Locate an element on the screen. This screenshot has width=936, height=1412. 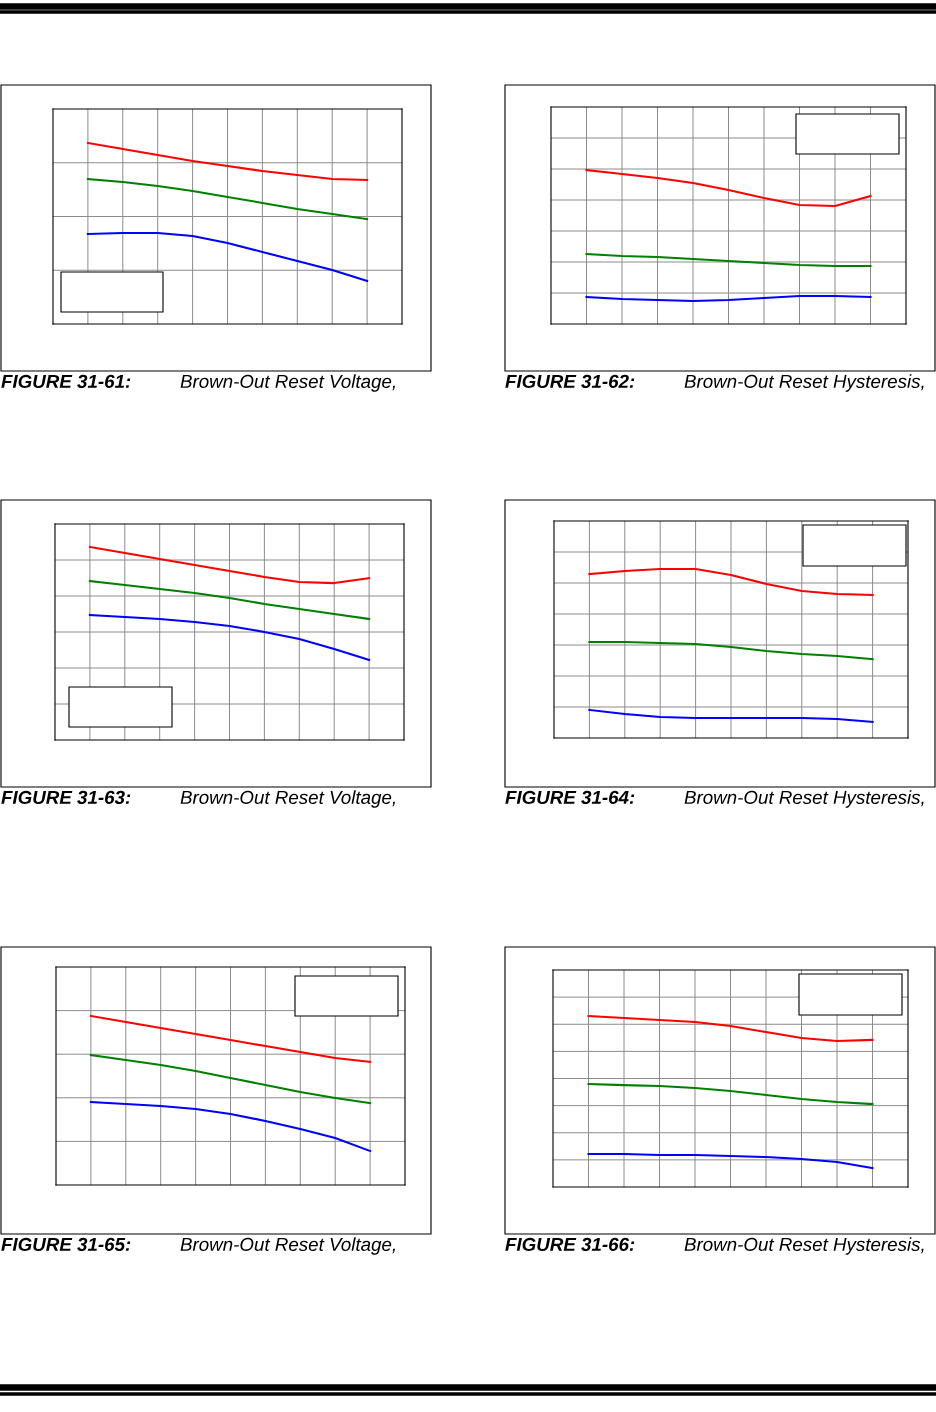
text: FIGURE 31-62: is located at coordinates (570, 381).